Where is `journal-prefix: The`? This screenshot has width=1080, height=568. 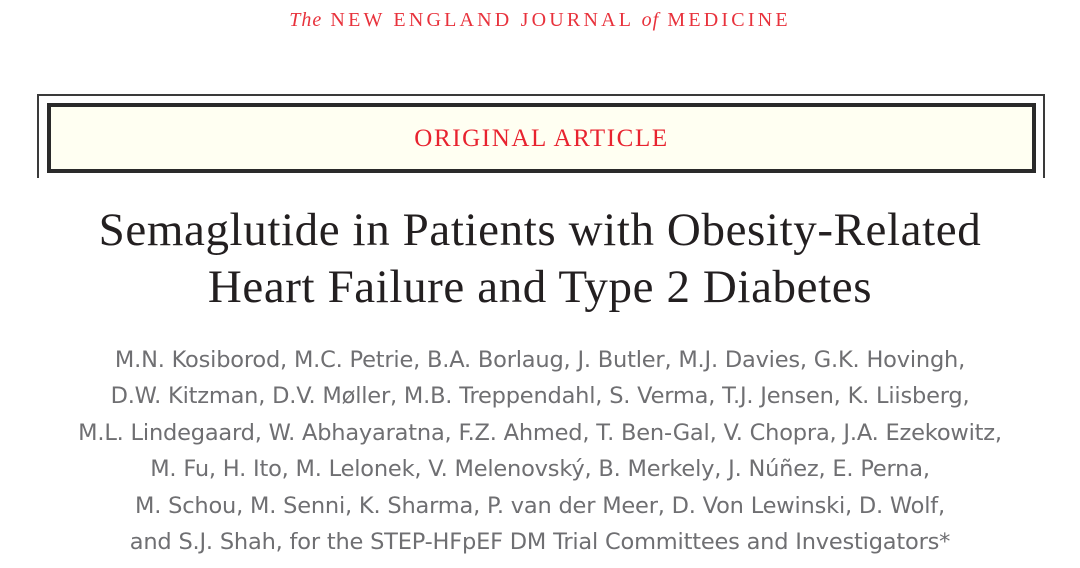
journal-prefix: The is located at coordinates (306, 20).